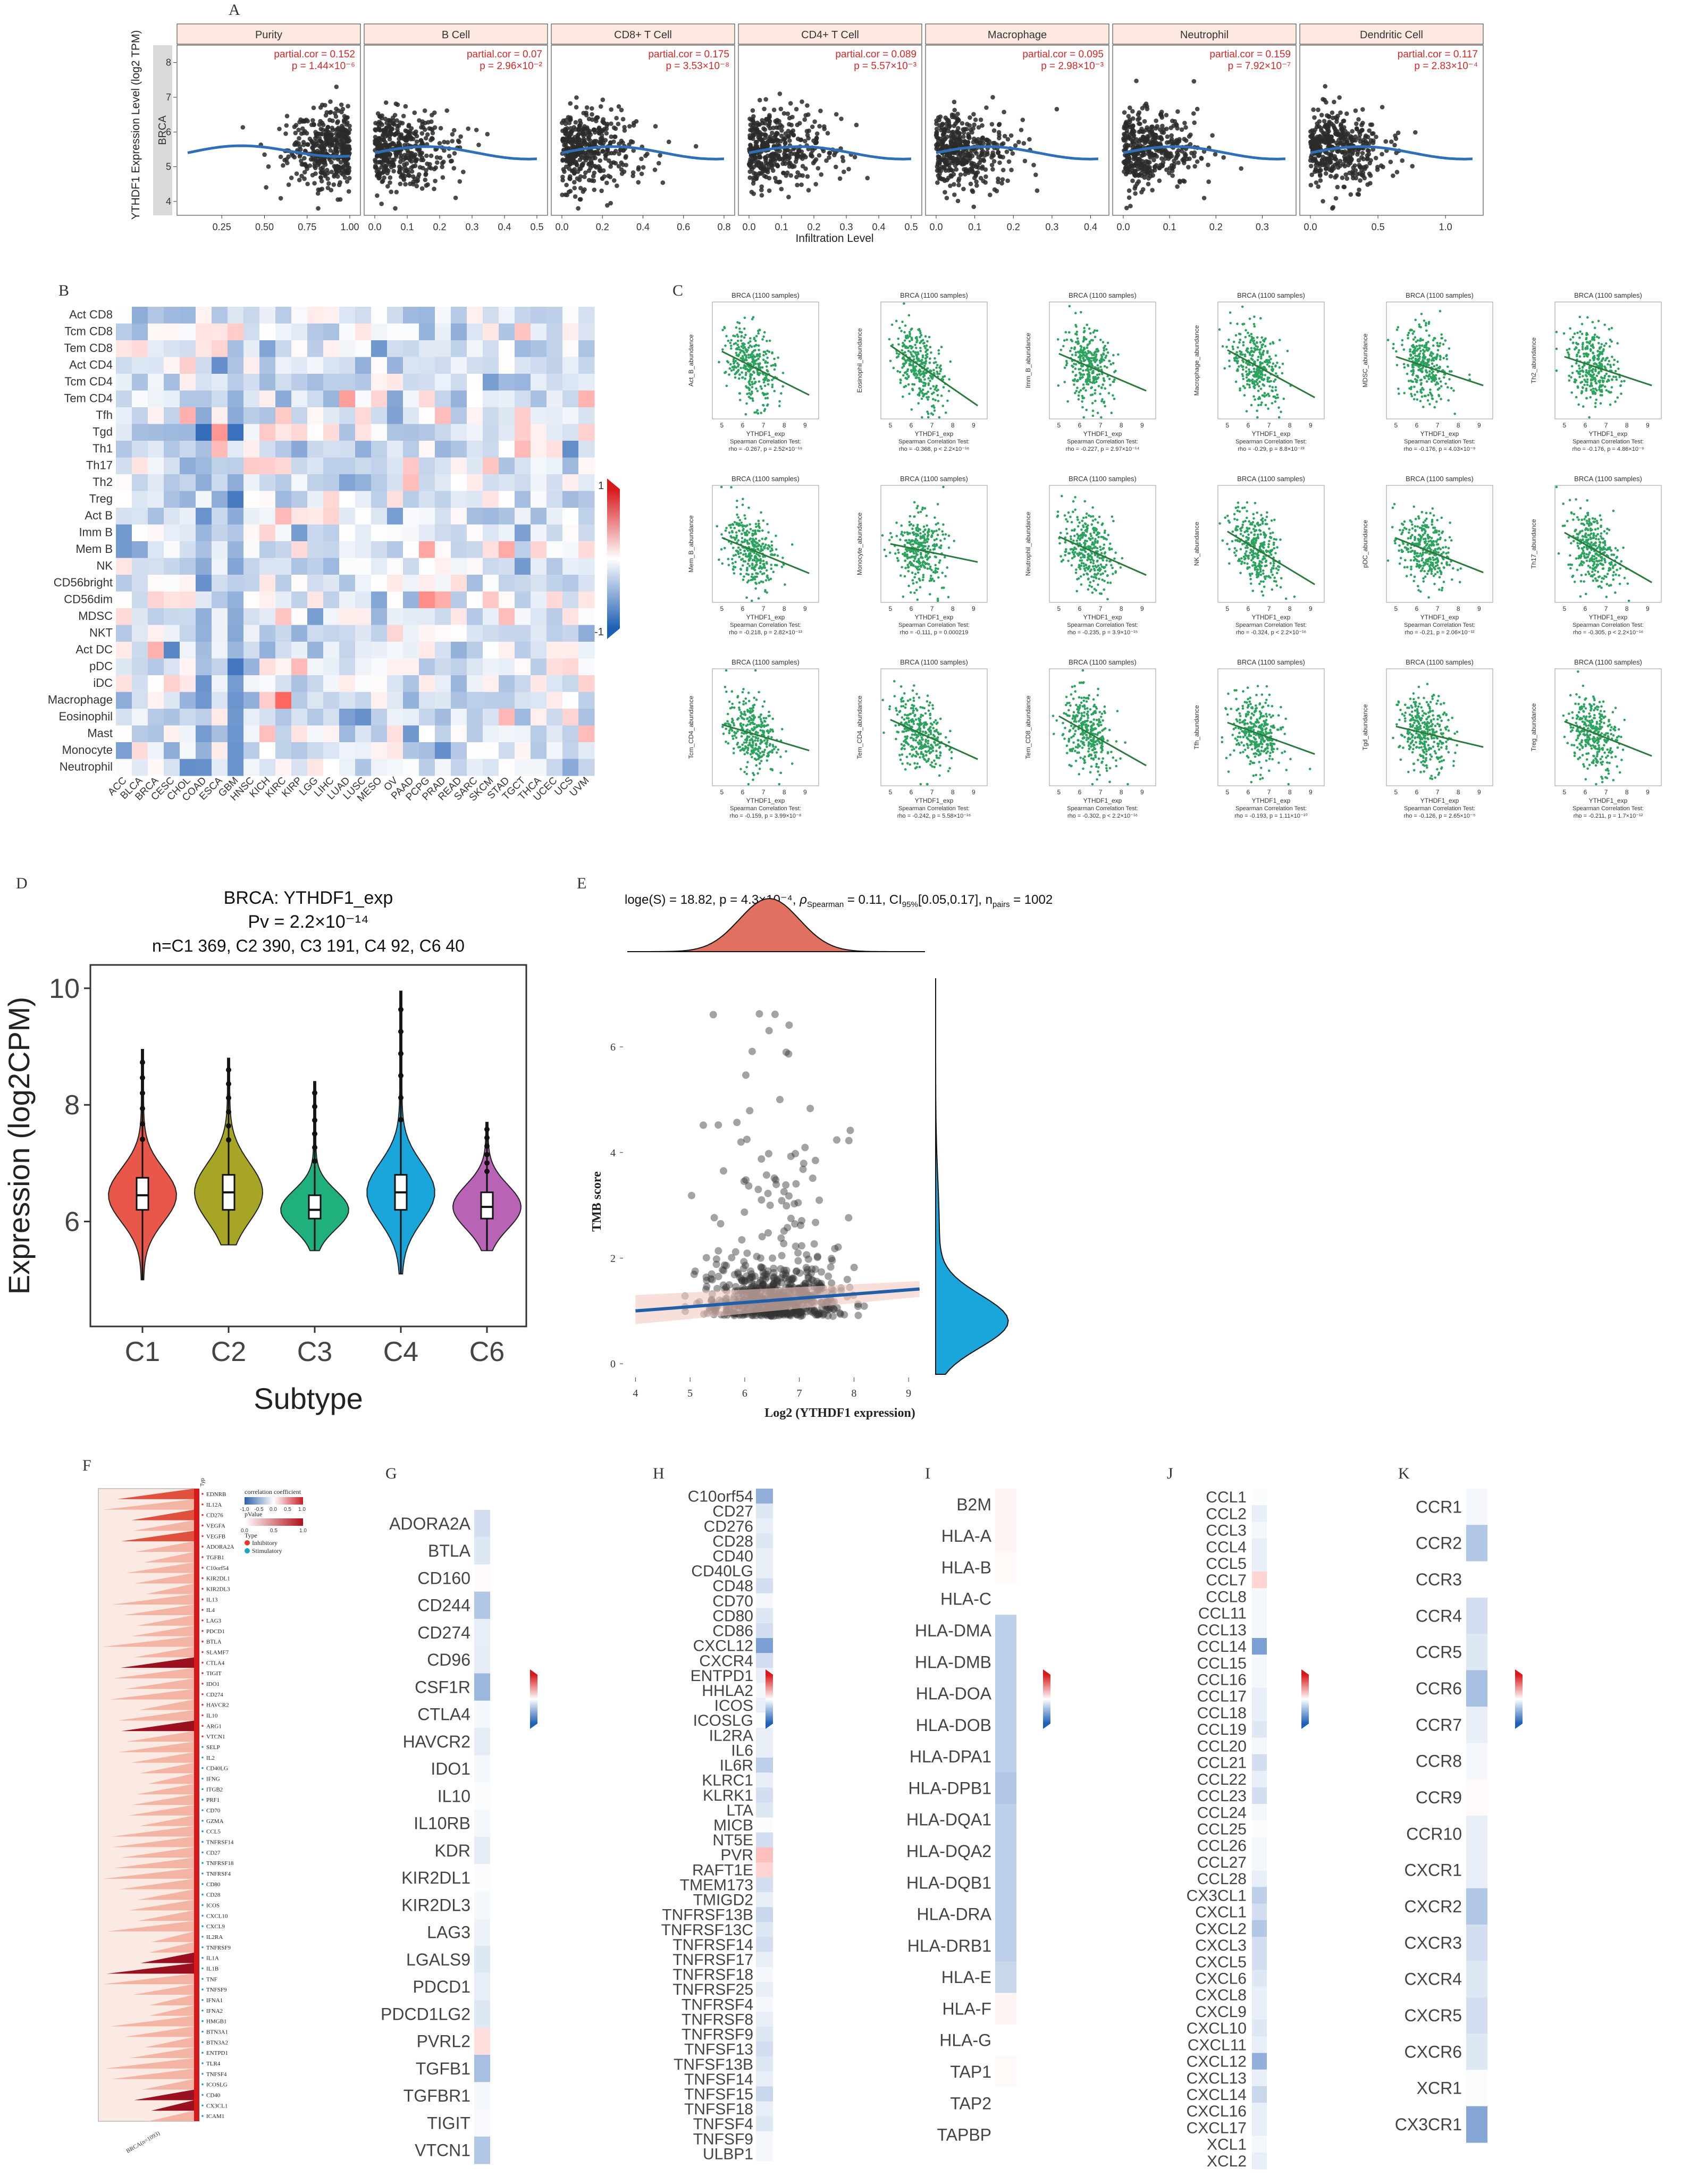  I want to click on panel-a-cor: partial.cor = 0.117, so click(1438, 54).